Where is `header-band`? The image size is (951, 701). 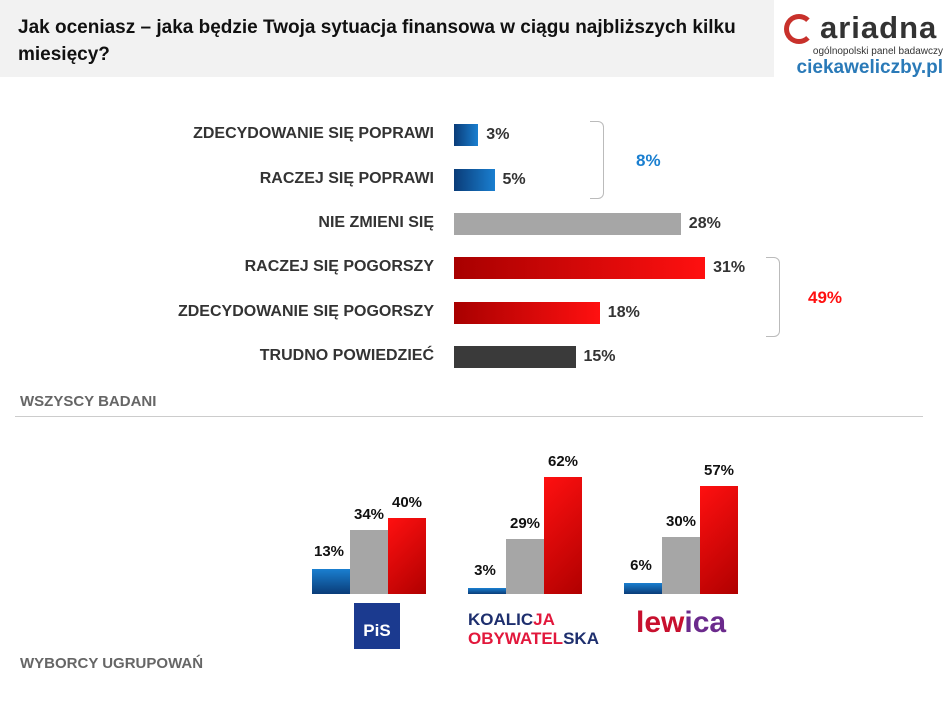
header-band is located at coordinates (387, 38).